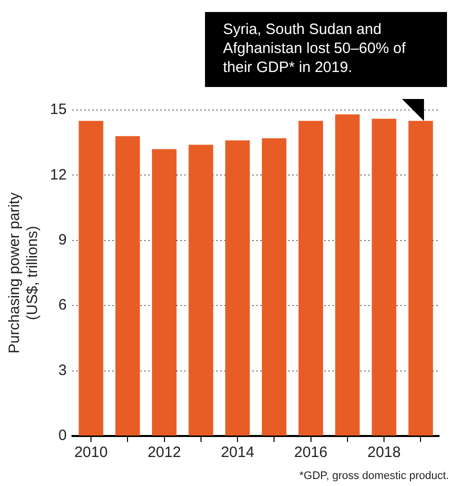 The width and height of the screenshot is (451, 486). What do you see at coordinates (58, 109) in the screenshot?
I see `y-tick-label: 15` at bounding box center [58, 109].